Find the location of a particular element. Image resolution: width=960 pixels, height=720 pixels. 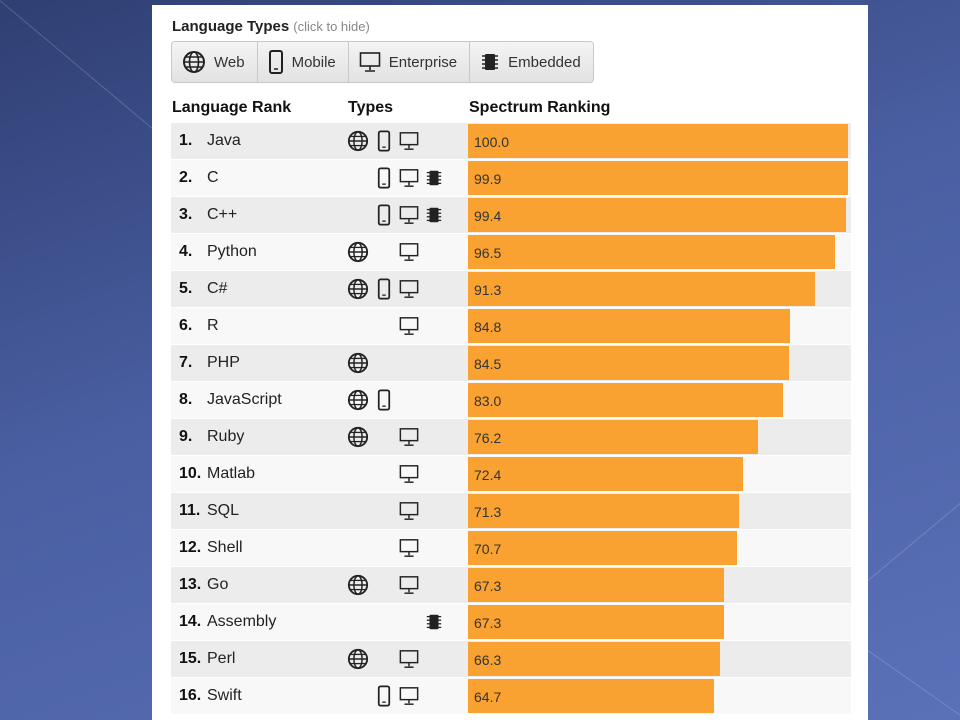

bar-track: 71.3 is located at coordinates (658, 511).